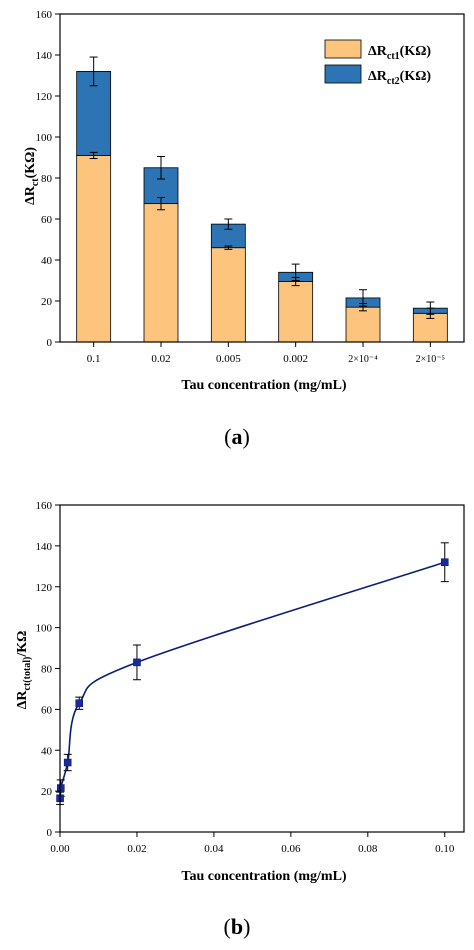 The height and width of the screenshot is (950, 474). Describe the element at coordinates (32, 176) in the screenshot. I see `a-y-axis-label: ΔRct(KΩ)` at that location.